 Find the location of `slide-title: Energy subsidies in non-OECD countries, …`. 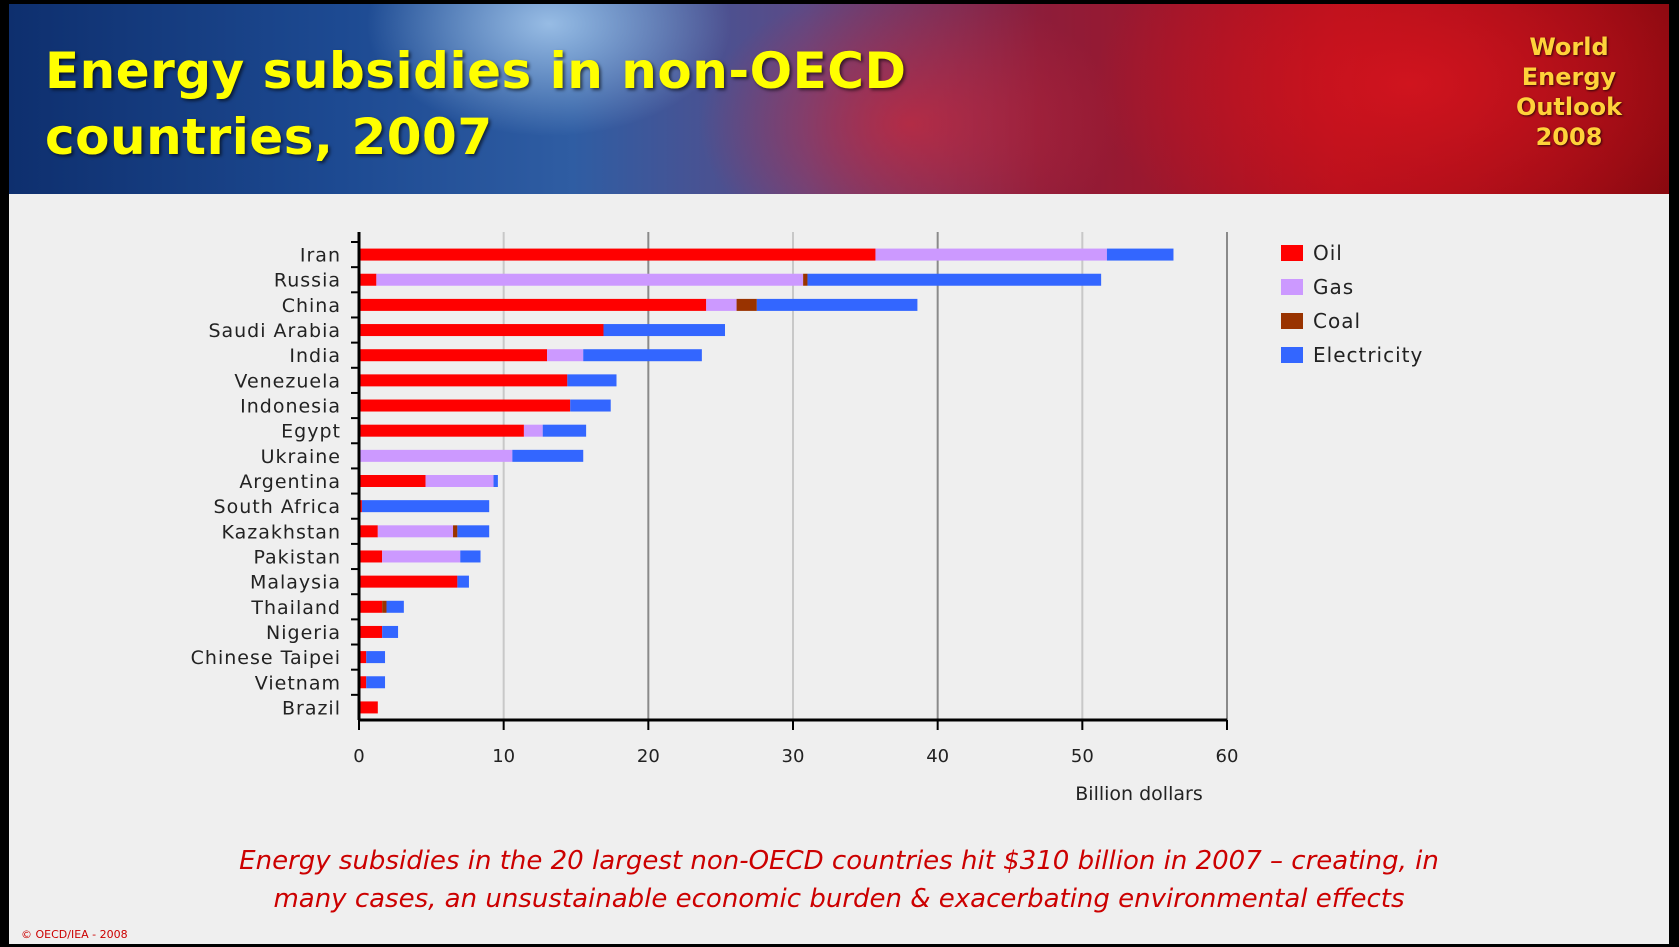

slide-title: Energy subsidies in non-OECD countries, … is located at coordinates (535, 104).